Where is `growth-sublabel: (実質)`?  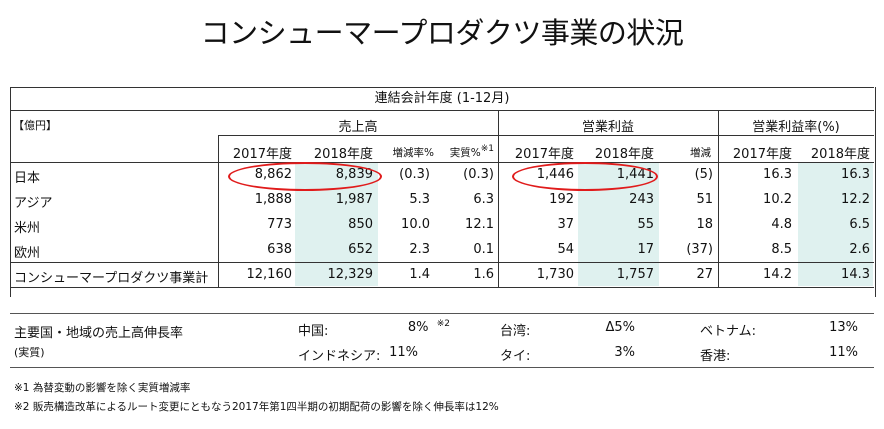 growth-sublabel: (実質) is located at coordinates (29, 352).